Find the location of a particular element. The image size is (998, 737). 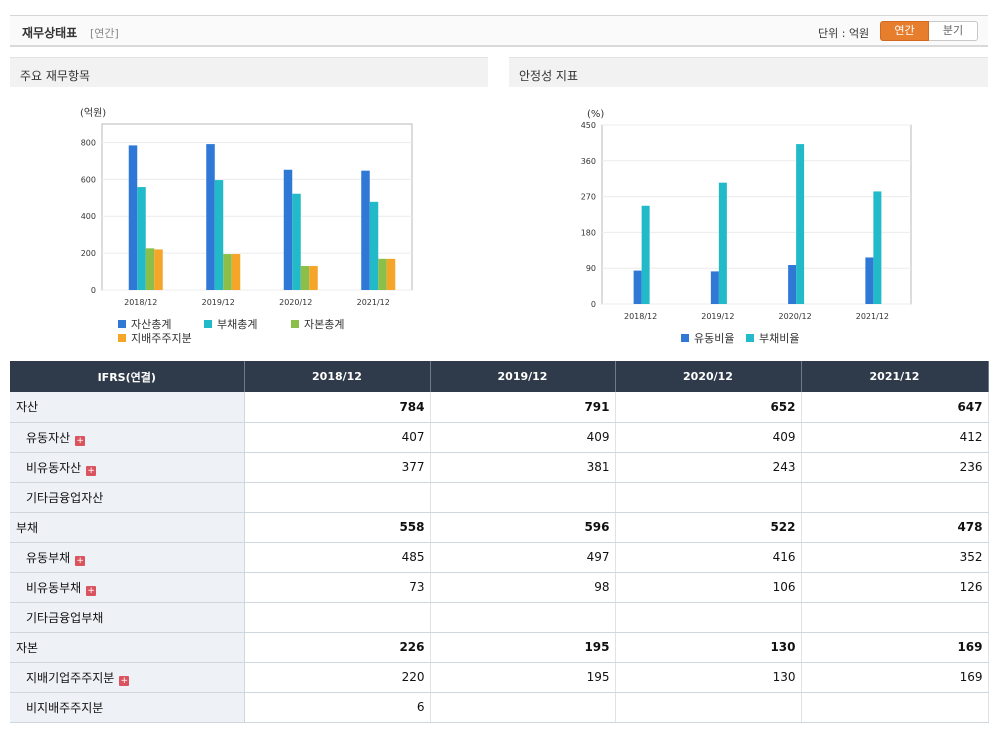

column-header: 2019/12 is located at coordinates (523, 376).